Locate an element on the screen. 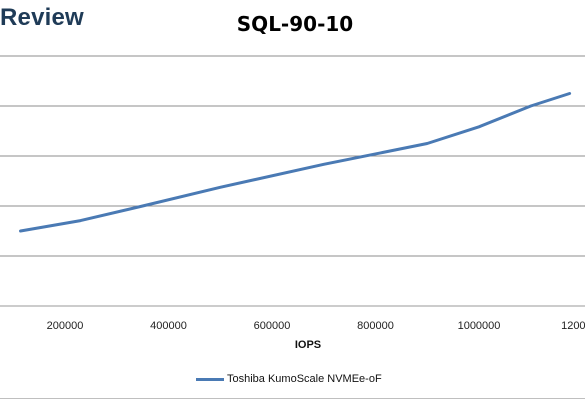  x-tick-label: 200000 is located at coordinates (65, 326).